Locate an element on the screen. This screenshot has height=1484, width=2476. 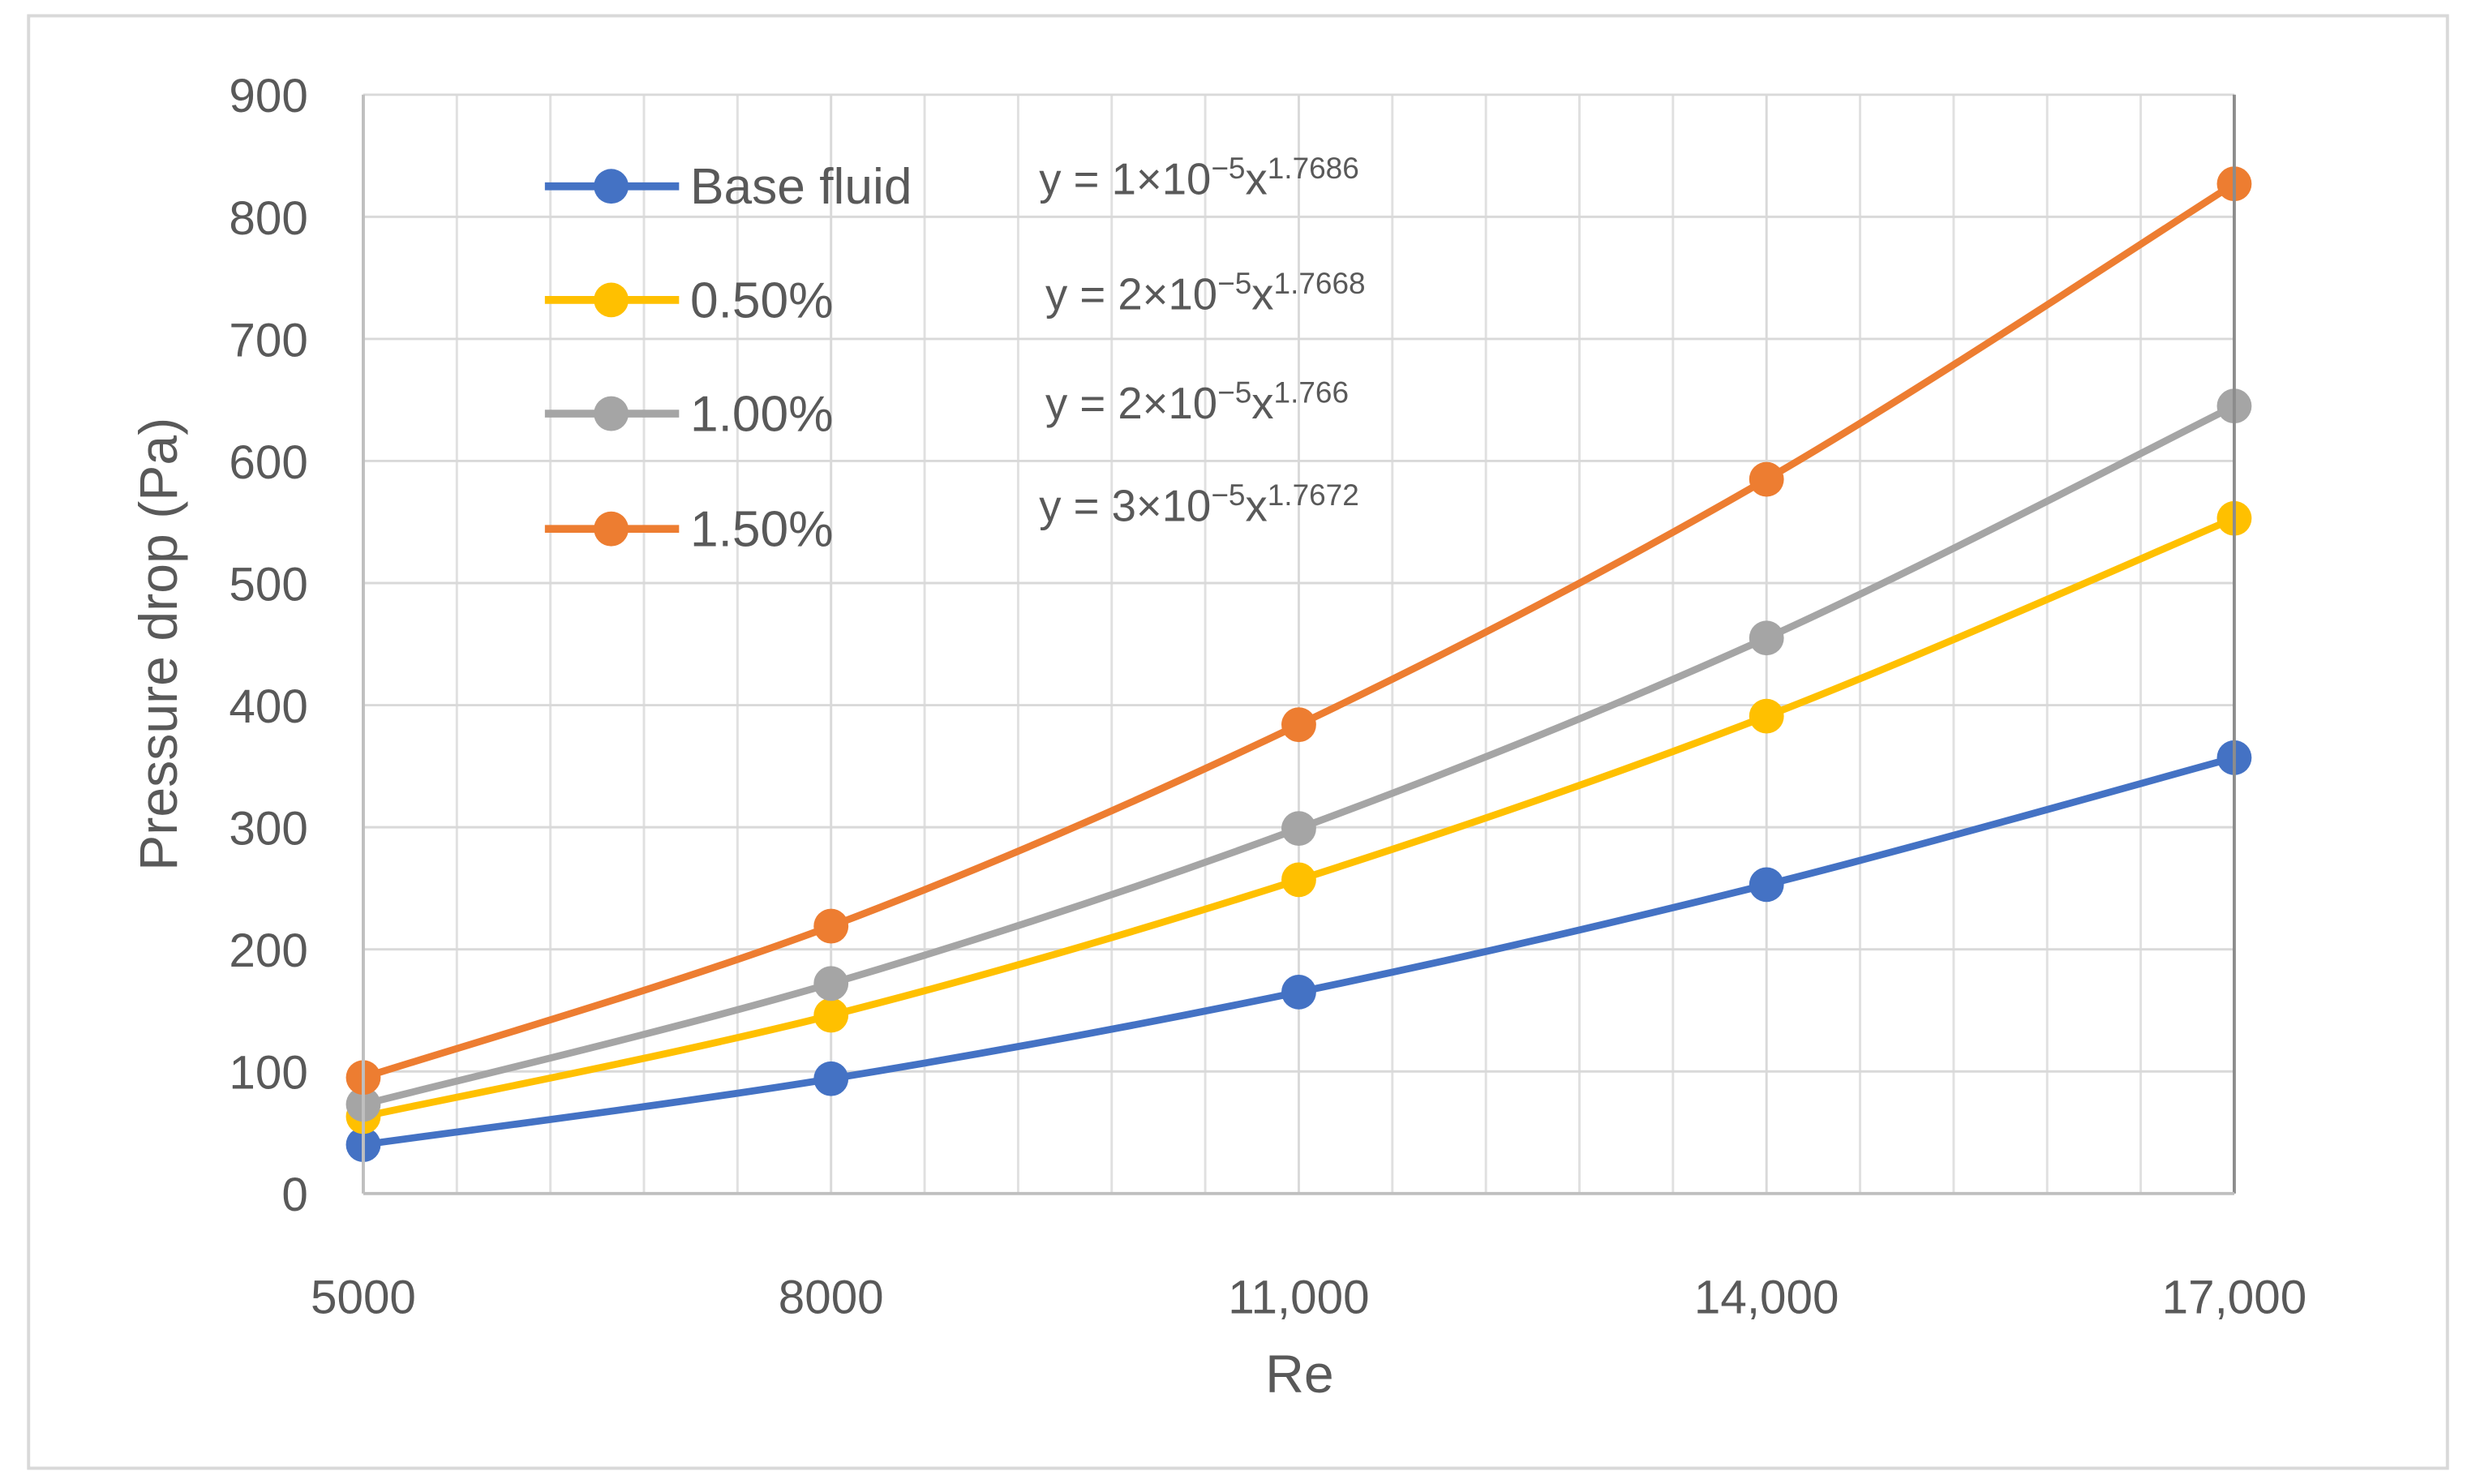
x-tick-label: 17,000 is located at coordinates (2234, 1298).